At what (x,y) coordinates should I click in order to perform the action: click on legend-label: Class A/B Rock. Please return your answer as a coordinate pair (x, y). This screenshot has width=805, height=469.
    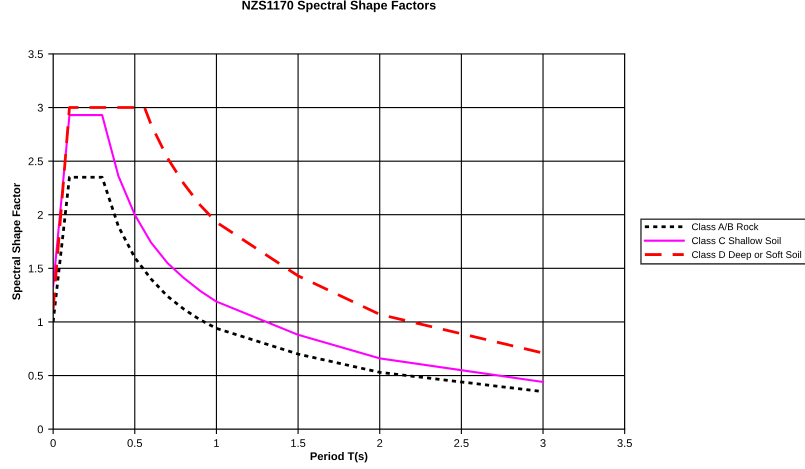
    Looking at the image, I should click on (725, 226).